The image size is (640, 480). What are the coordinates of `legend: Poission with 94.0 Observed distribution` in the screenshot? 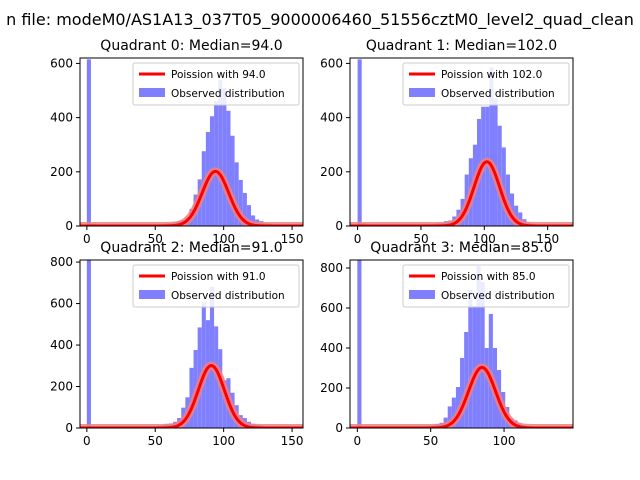 It's located at (216, 84).